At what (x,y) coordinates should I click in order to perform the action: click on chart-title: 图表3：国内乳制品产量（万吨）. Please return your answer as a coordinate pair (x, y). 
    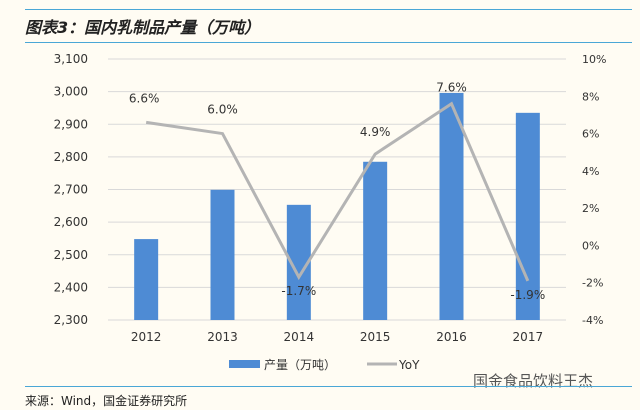
    Looking at the image, I should click on (143, 27).